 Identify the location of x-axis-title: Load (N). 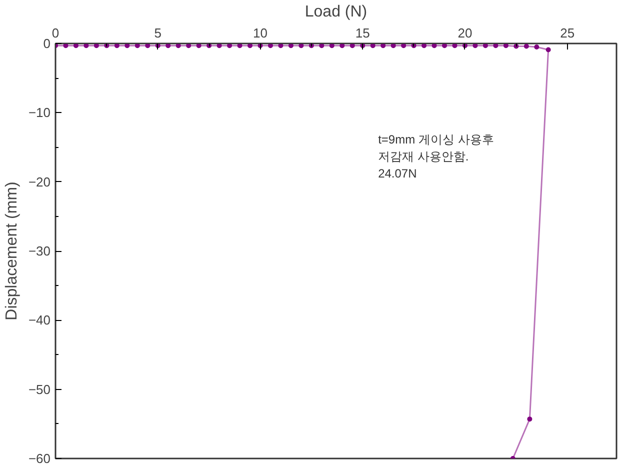
(336, 12).